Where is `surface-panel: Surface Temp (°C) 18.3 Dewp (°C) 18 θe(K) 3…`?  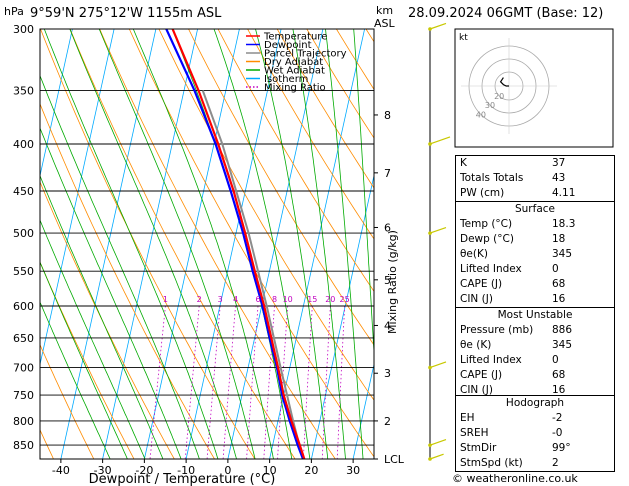
surface-panel: Surface Temp (°C) 18.3 Dewp (°C) 18 θe(K) 3… is located at coordinates (535, 254).